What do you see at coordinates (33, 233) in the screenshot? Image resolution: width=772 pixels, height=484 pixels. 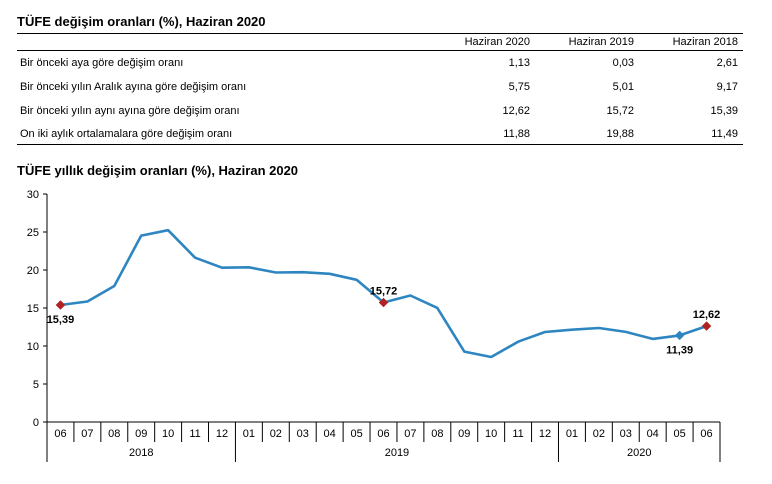 I see `y-tick-label: 25` at bounding box center [33, 233].